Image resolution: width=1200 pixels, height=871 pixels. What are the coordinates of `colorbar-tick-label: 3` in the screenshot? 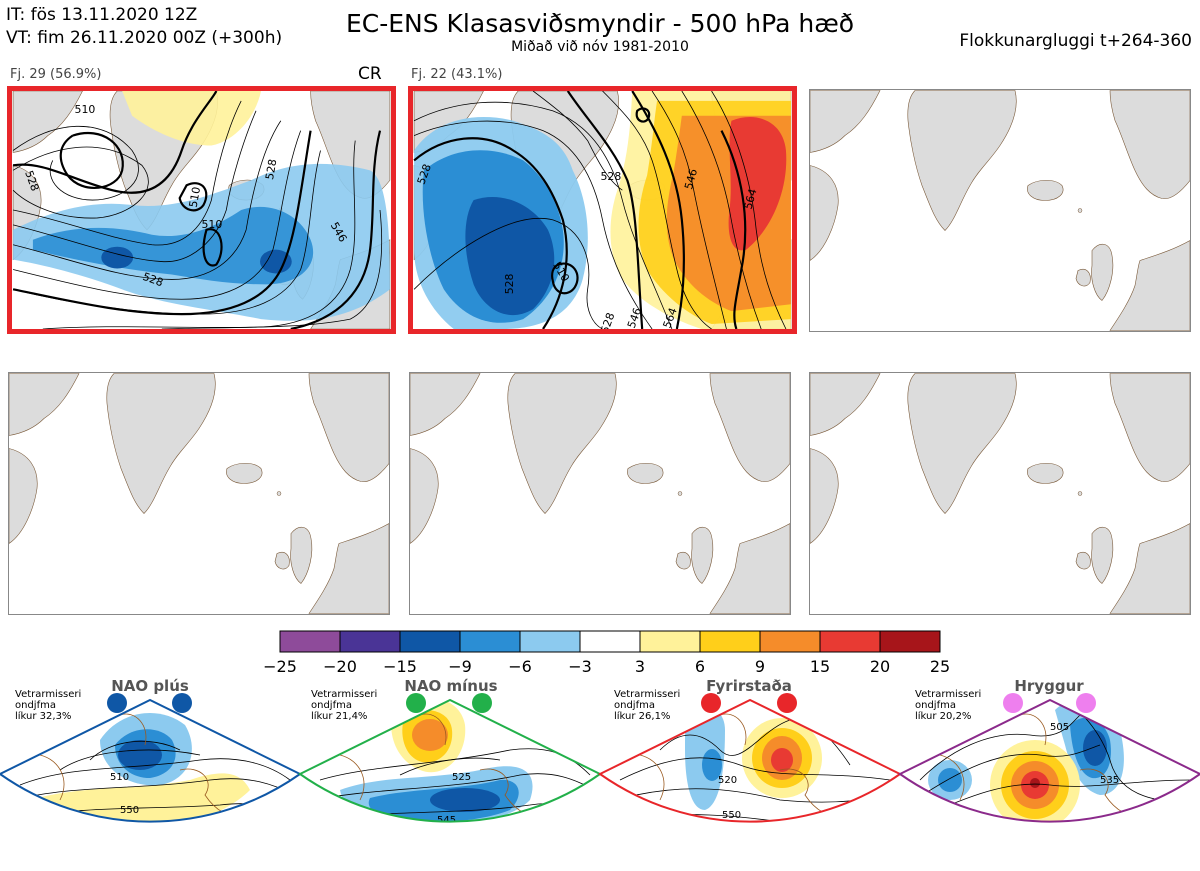 It's located at (640, 666).